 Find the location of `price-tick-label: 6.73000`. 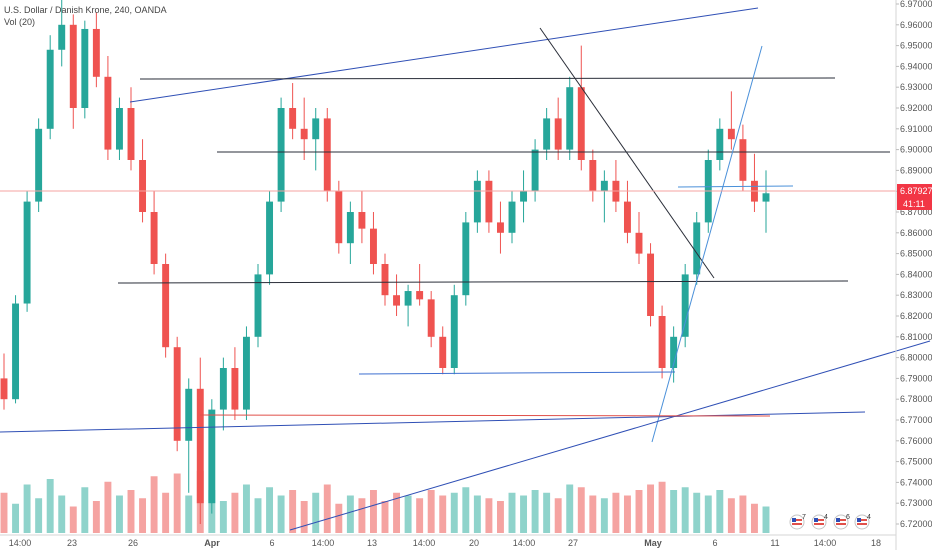

price-tick-label: 6.73000 is located at coordinates (916, 503).